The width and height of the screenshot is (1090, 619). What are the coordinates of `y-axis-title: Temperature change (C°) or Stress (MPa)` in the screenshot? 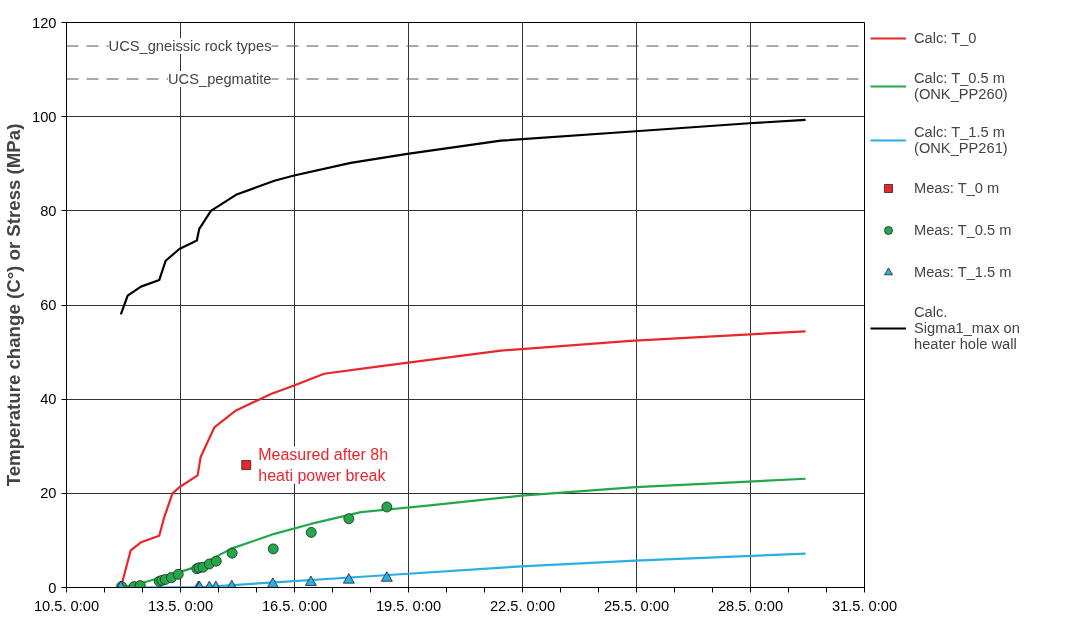 It's located at (14, 305).